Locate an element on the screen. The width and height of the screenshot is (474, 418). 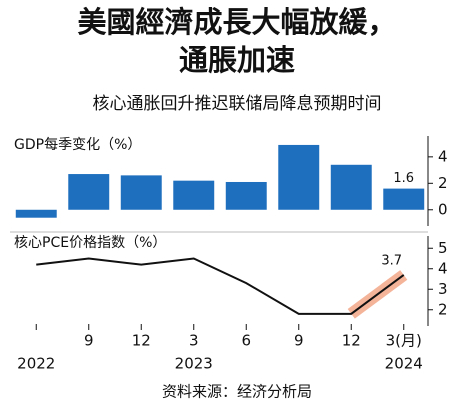
panel-title: GDP每季变化（%） is located at coordinates (77, 145).